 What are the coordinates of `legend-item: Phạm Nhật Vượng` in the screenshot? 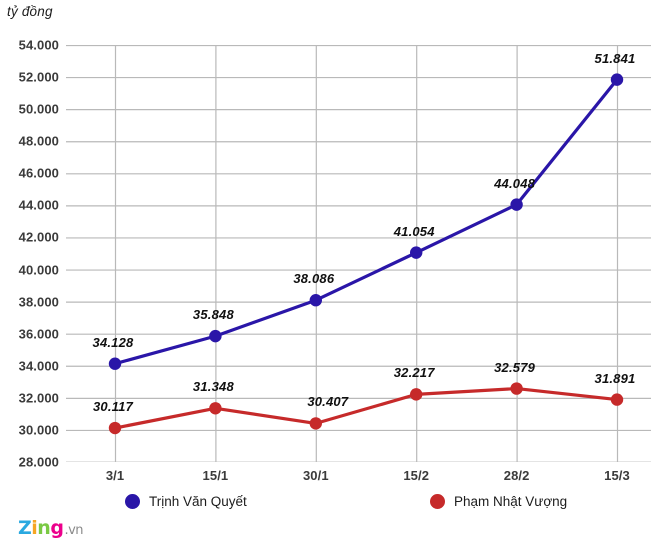 It's located at (498, 501).